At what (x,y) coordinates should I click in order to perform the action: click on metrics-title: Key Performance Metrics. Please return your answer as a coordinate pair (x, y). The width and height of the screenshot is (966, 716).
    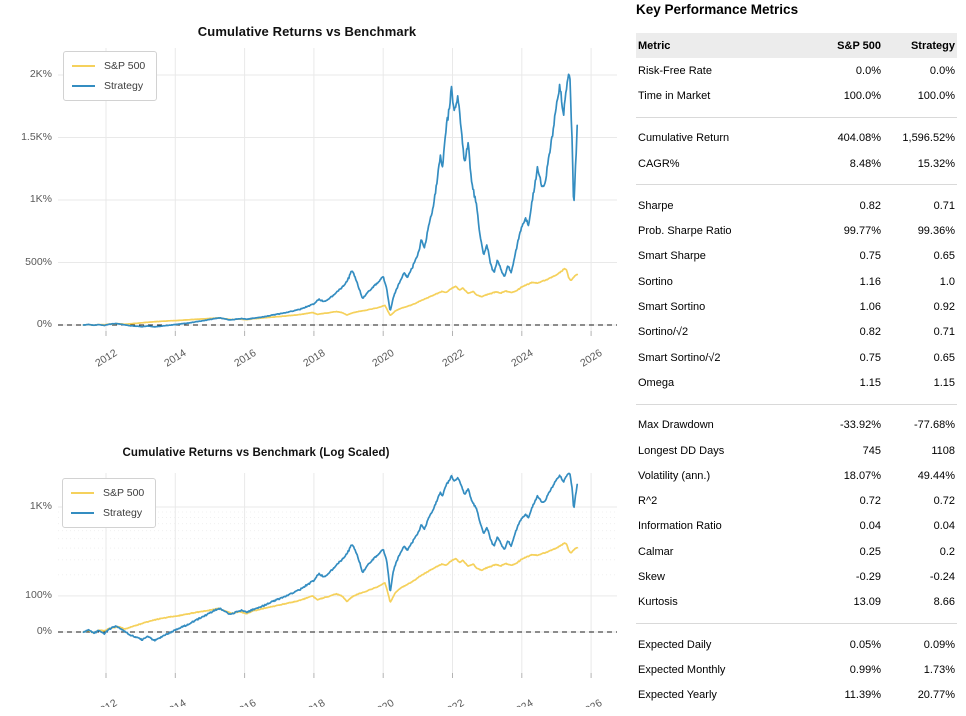
    Looking at the image, I should click on (717, 9).